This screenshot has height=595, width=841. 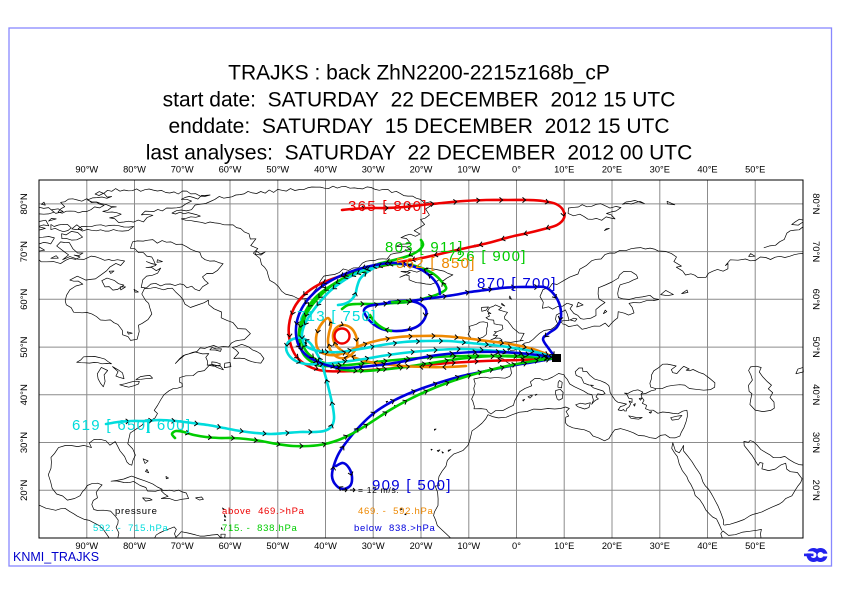 I want to click on svg-text: 562 [ 850], so click(x=436, y=263).